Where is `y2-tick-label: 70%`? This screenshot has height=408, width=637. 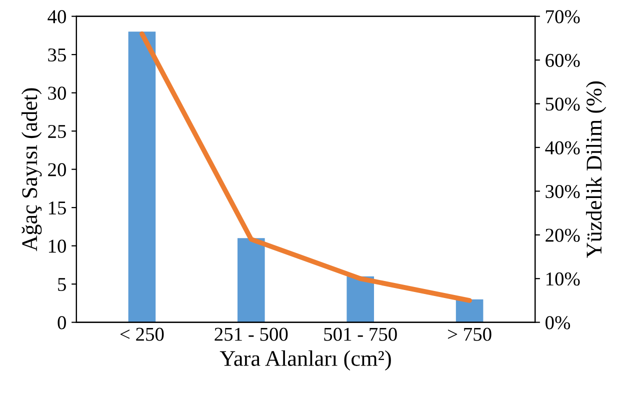 y2-tick-label: 70% is located at coordinates (563, 17).